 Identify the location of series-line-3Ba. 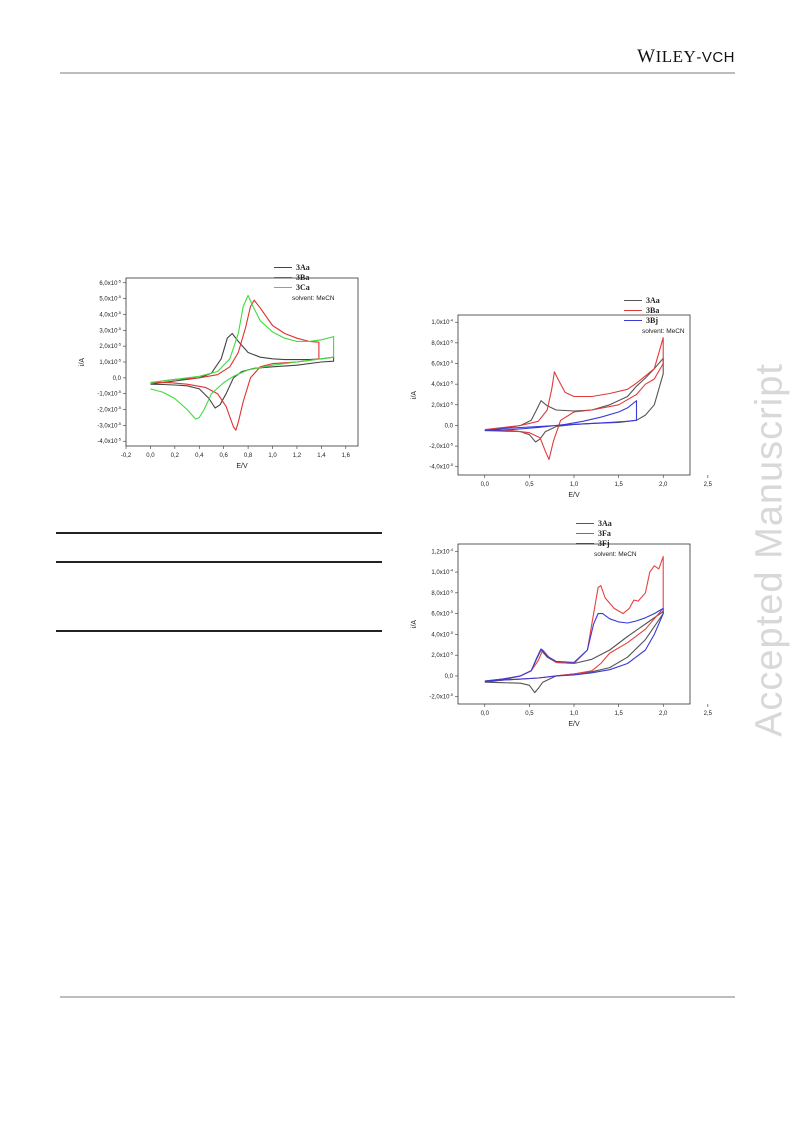
(574, 399).